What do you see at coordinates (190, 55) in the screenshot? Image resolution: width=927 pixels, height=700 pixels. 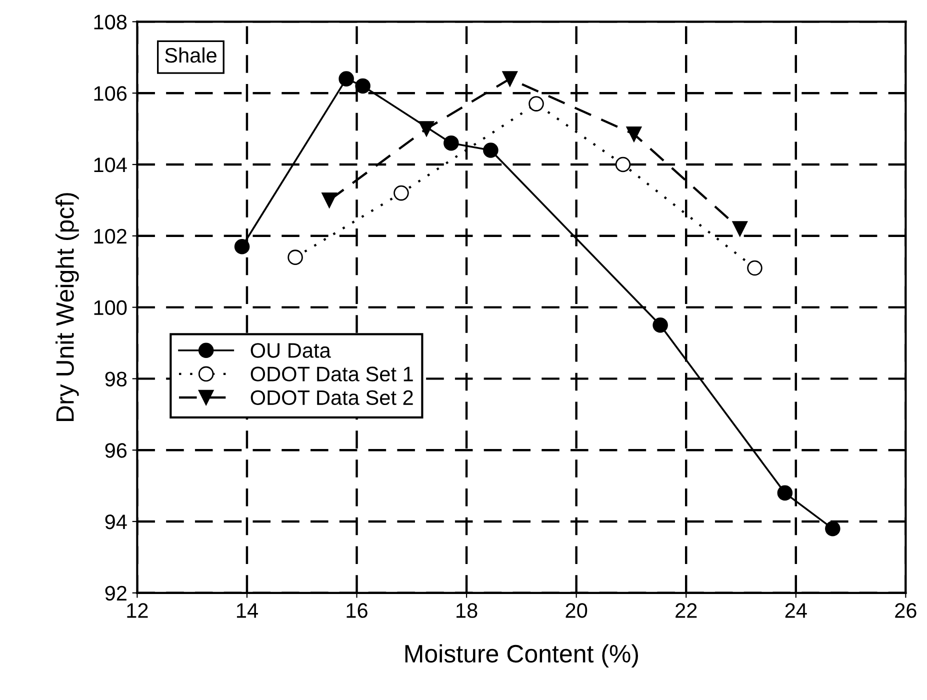 I see `annotation: Shale` at bounding box center [190, 55].